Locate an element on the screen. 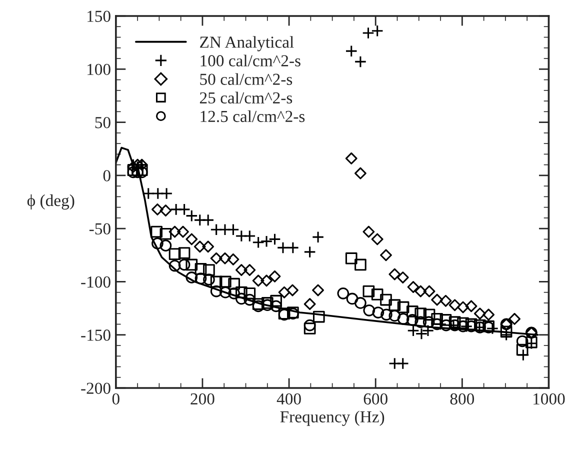 This screenshot has height=457, width=571. y-tick-label: -200 is located at coordinates (95, 388).